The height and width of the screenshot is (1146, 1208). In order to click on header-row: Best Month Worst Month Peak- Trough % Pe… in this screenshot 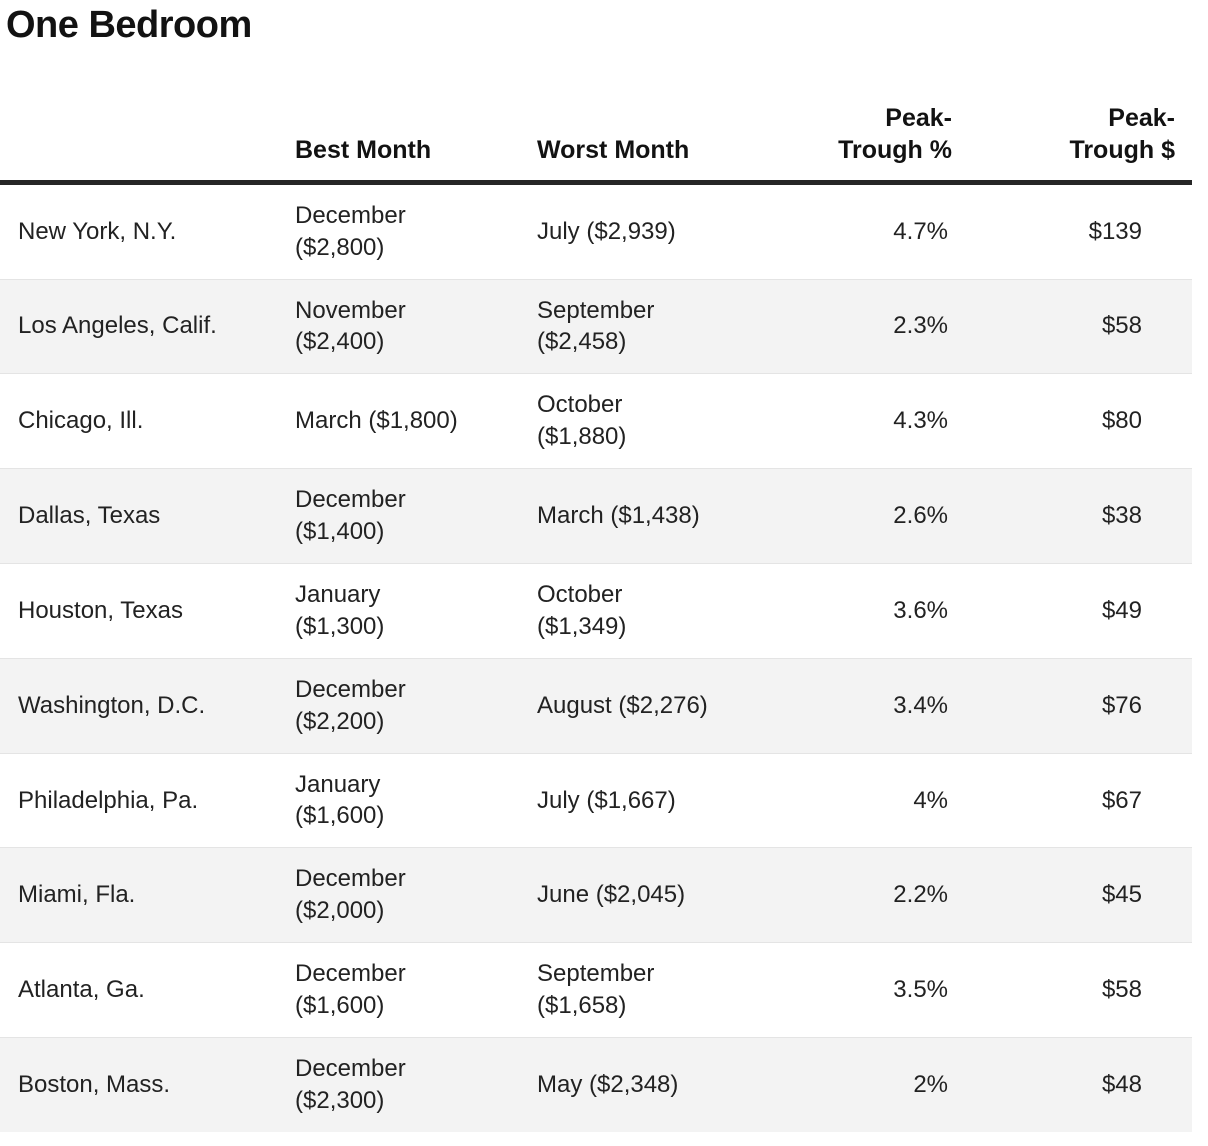, I will do `click(596, 142)`.